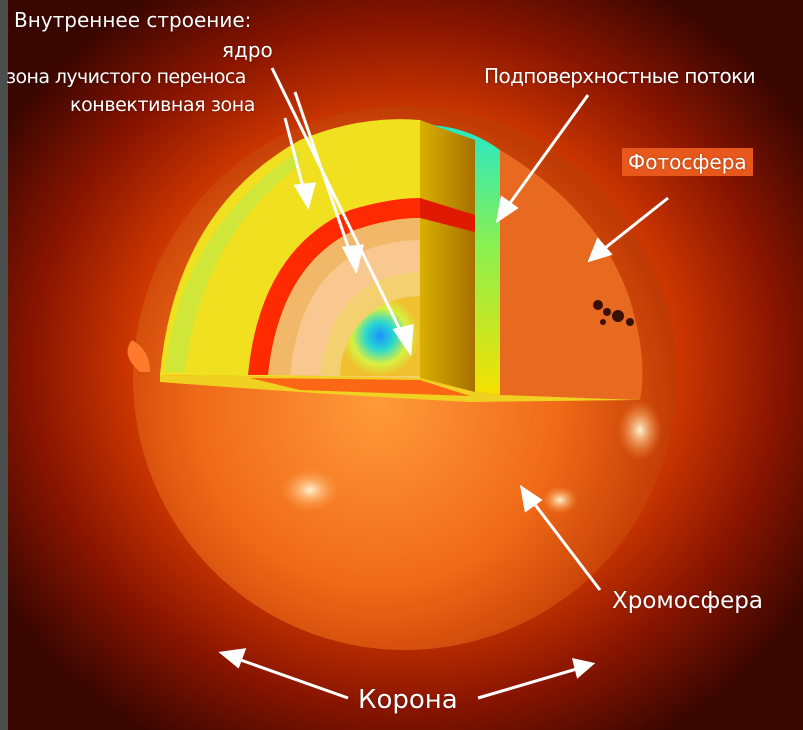 This screenshot has width=803, height=730. What do you see at coordinates (232, 261) in the screenshot?
I see `cutaway-outer-edge` at bounding box center [232, 261].